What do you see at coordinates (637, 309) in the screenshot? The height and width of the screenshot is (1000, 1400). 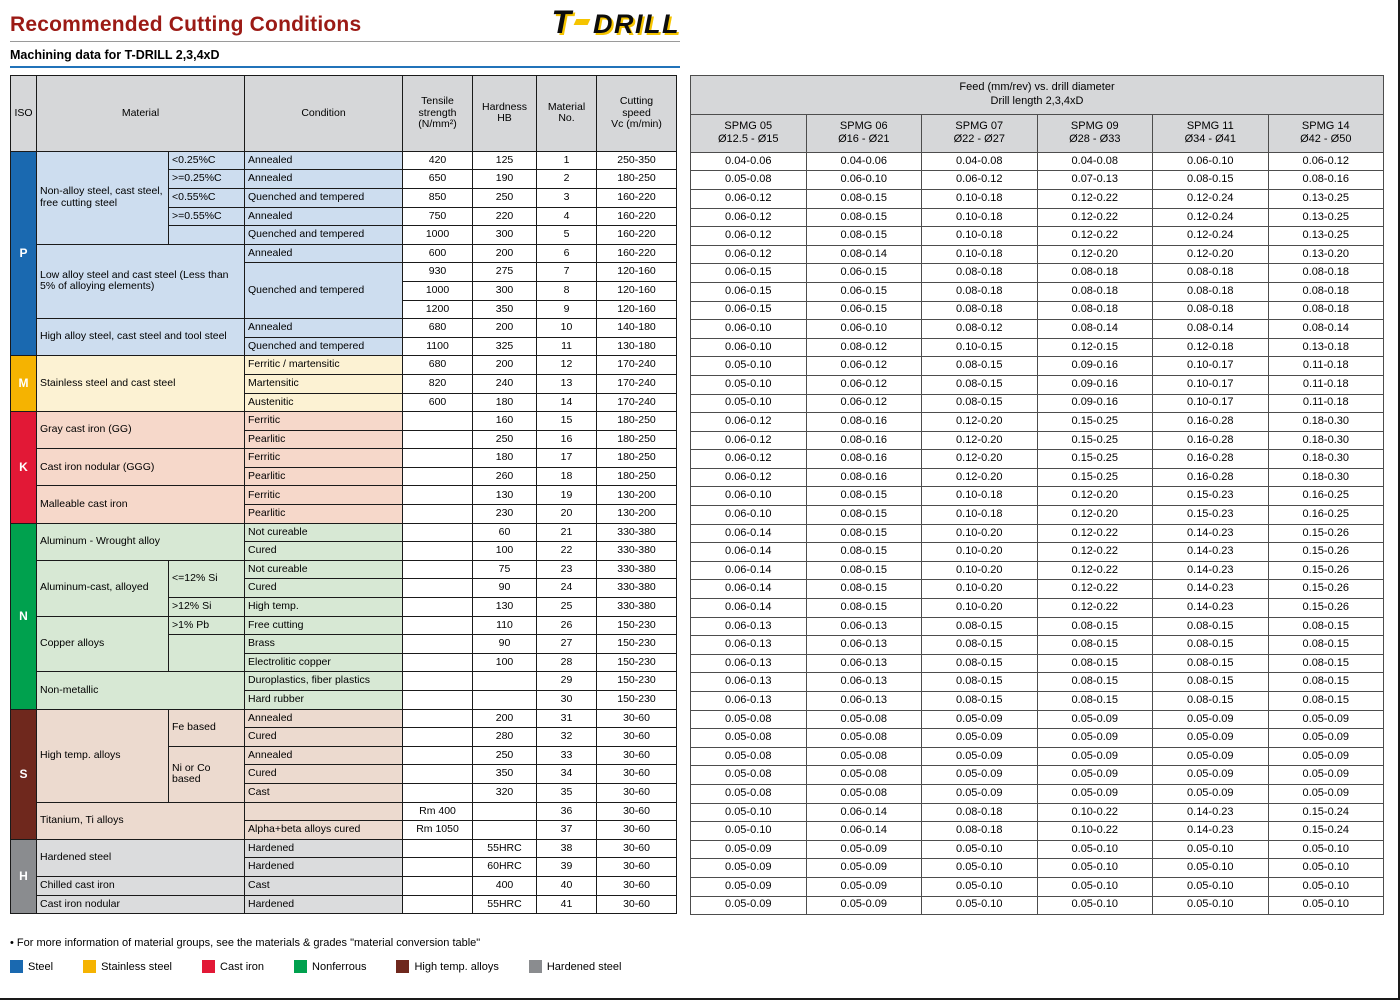 I see `cutting-speed: 120-160` at bounding box center [637, 309].